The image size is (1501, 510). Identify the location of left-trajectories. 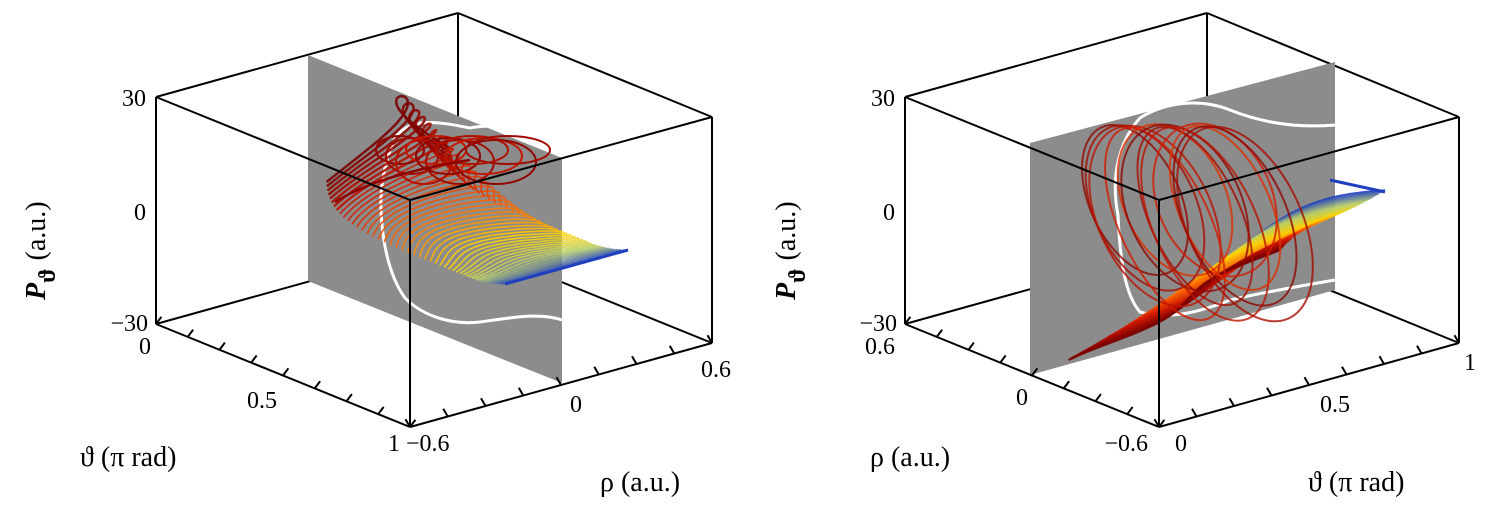
(477, 190).